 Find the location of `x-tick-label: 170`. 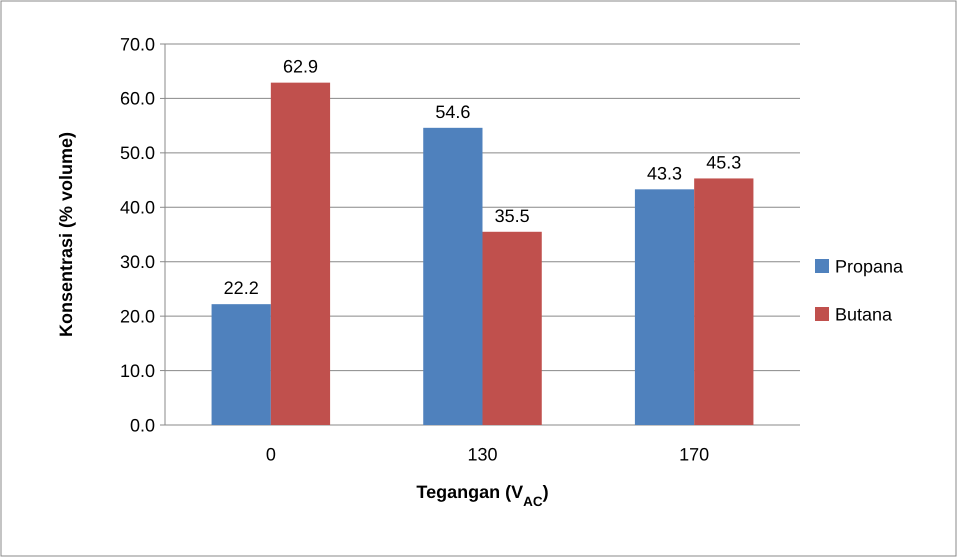

x-tick-label: 170 is located at coordinates (694, 454).